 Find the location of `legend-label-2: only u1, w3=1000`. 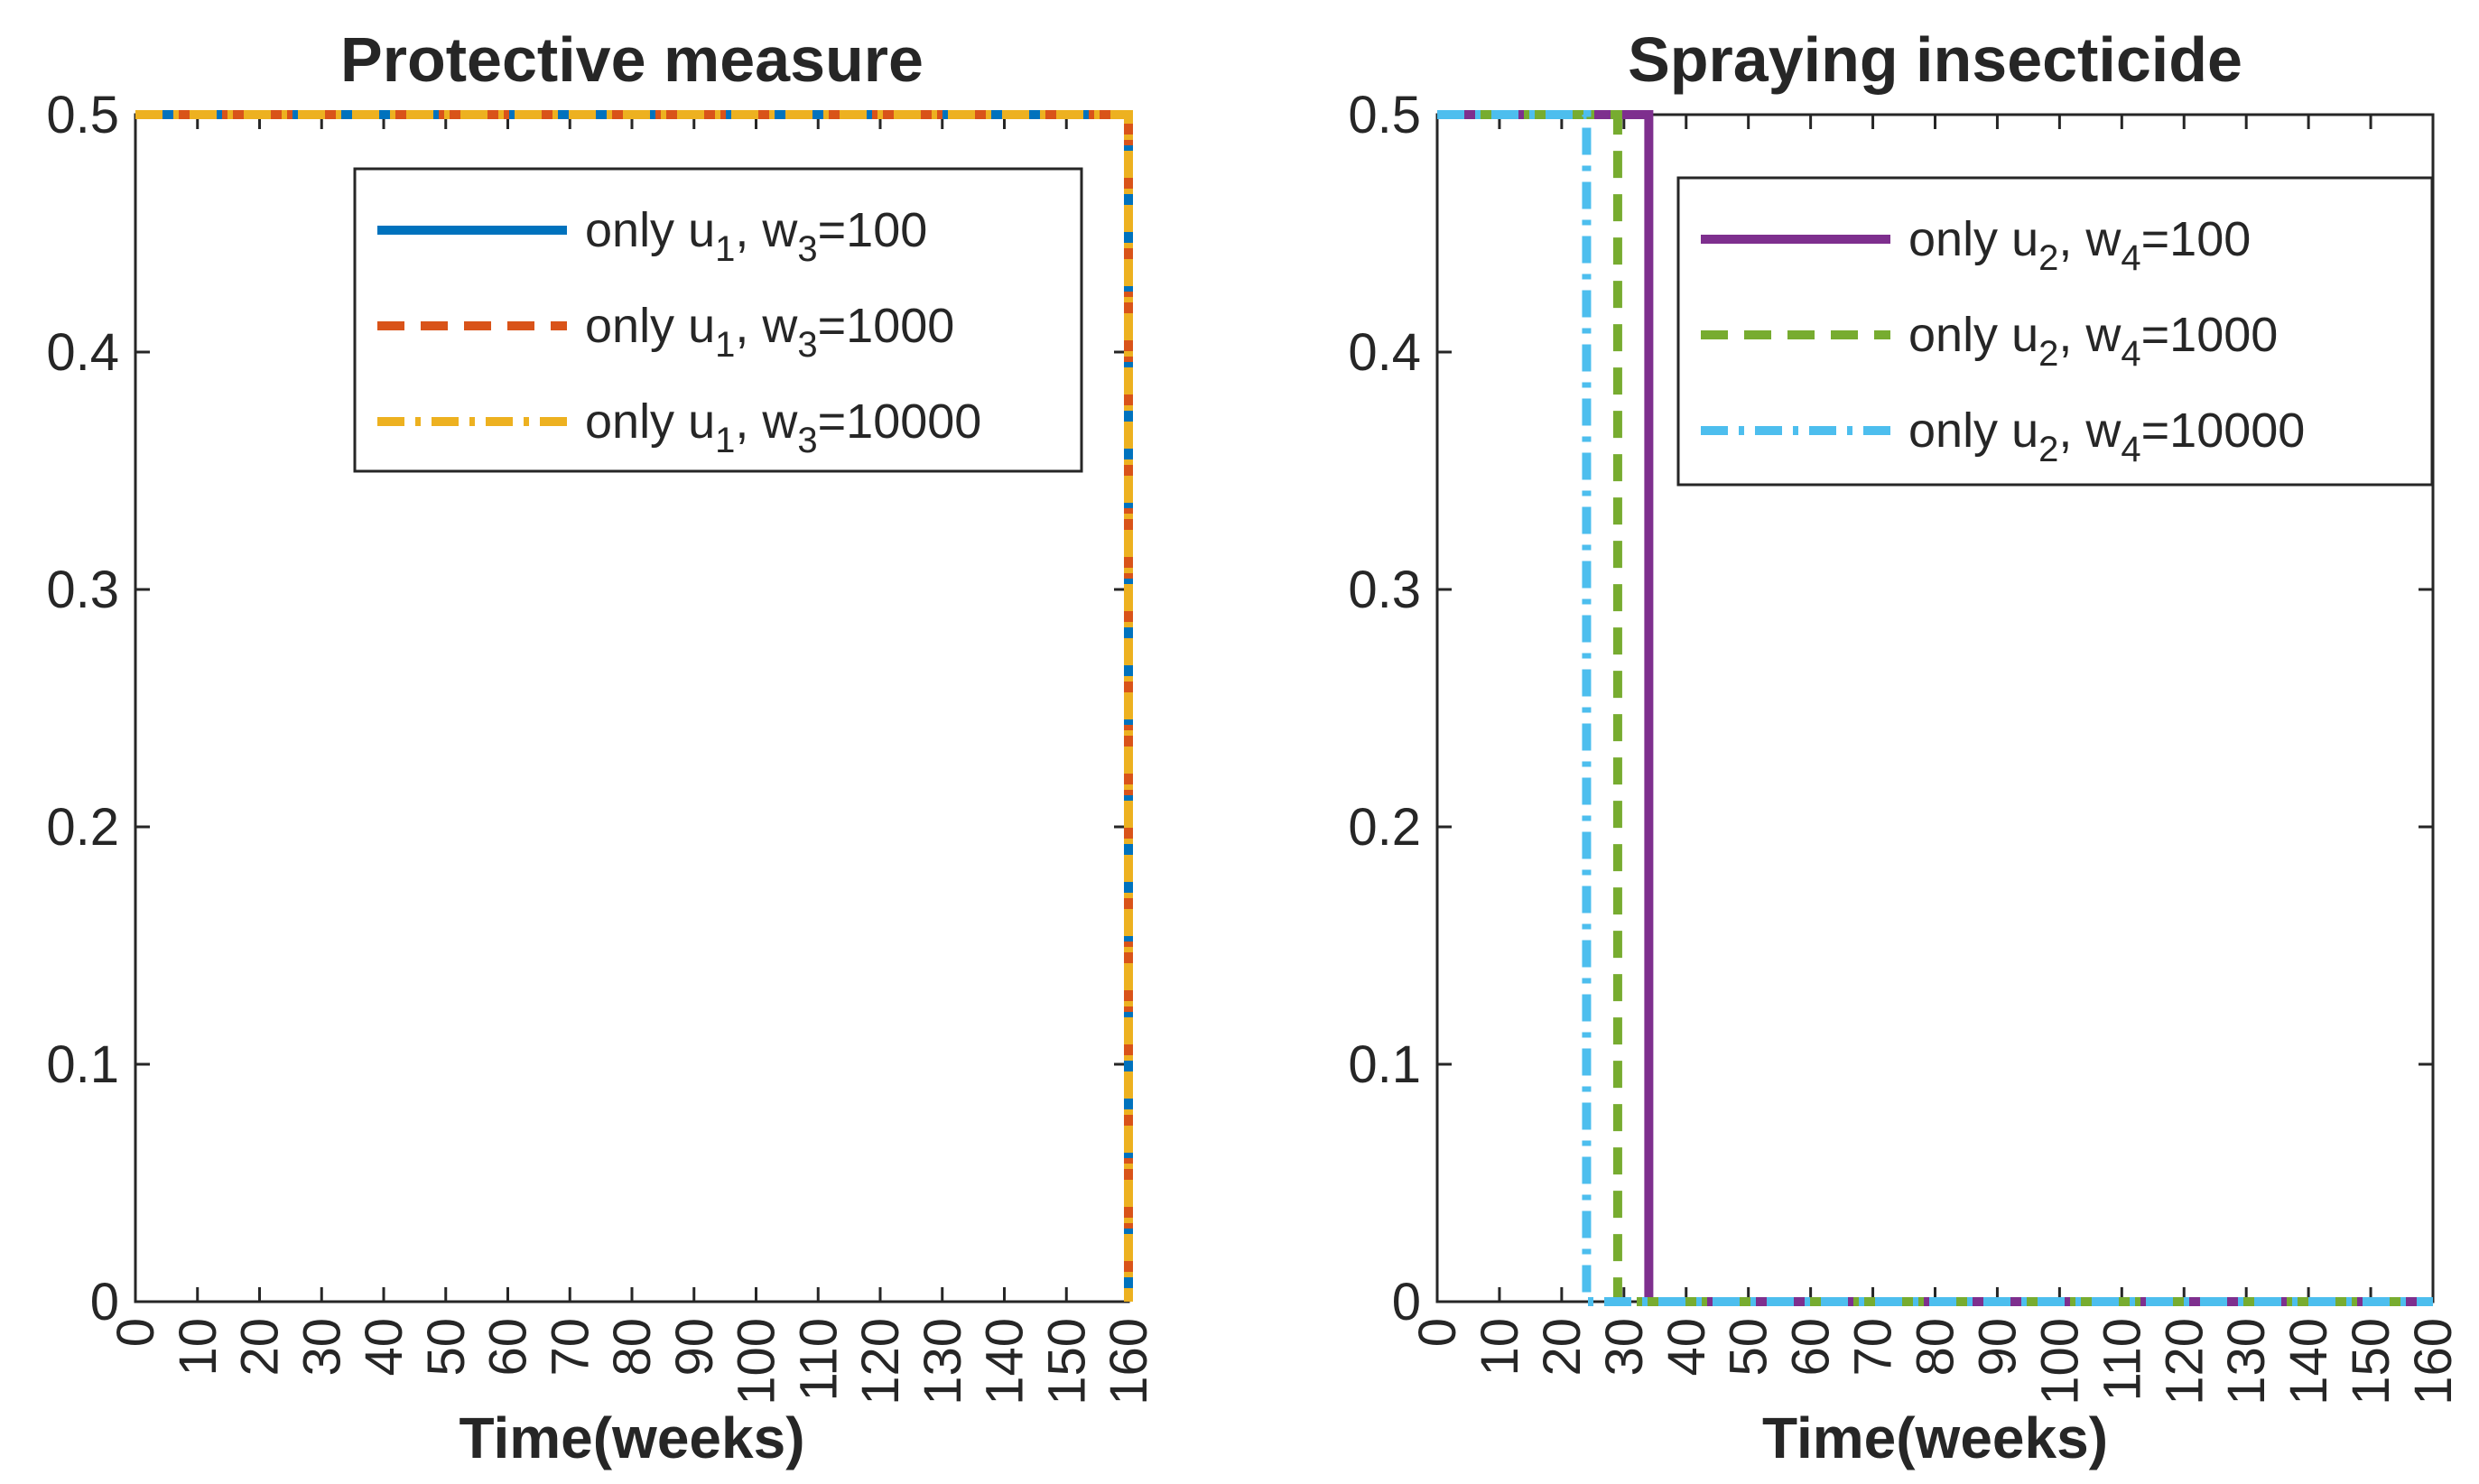

legend-label-2: only u1, w3=1000 is located at coordinates (769, 332).